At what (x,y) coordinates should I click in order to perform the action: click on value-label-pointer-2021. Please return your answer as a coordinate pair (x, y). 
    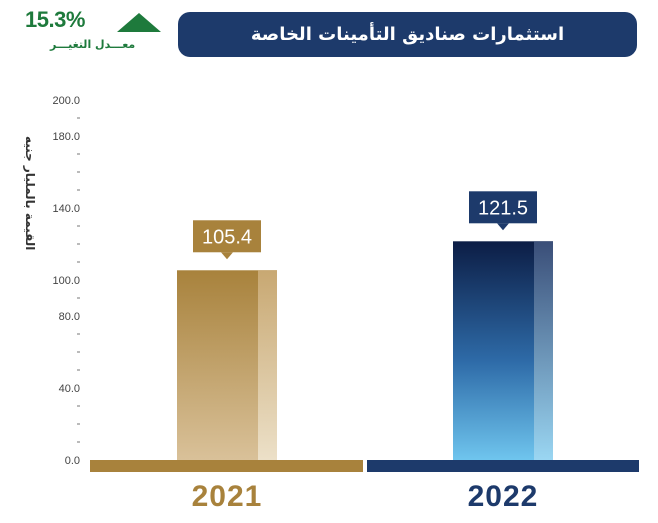
    Looking at the image, I should click on (227, 256).